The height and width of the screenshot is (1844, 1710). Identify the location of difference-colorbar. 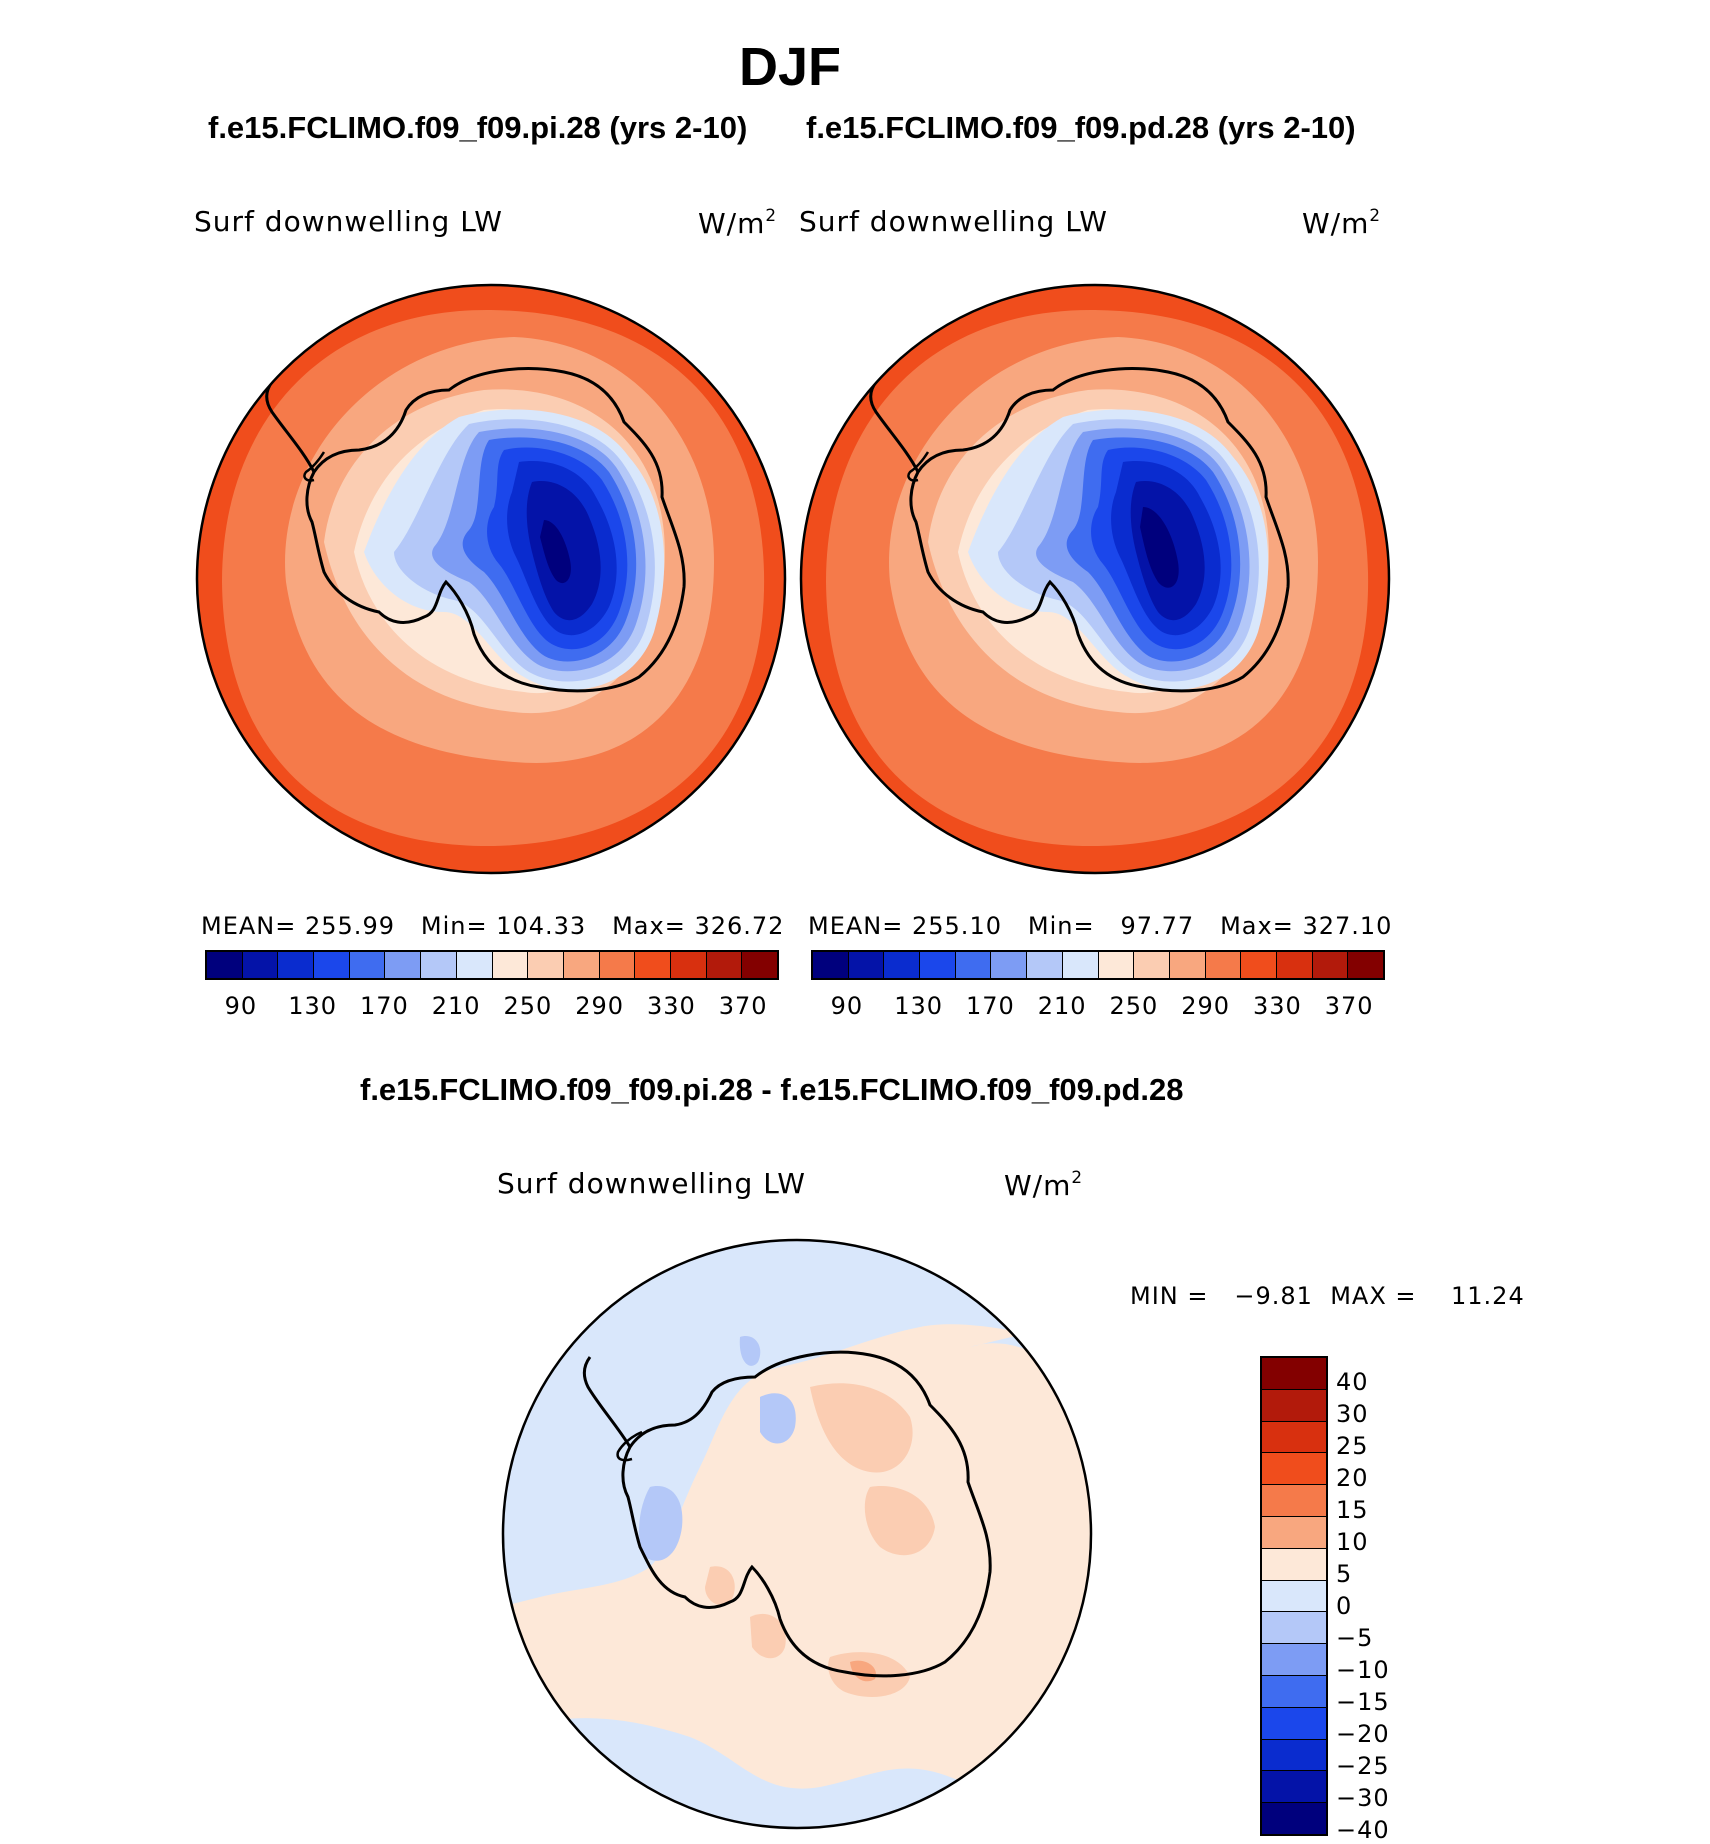
(1294, 1596).